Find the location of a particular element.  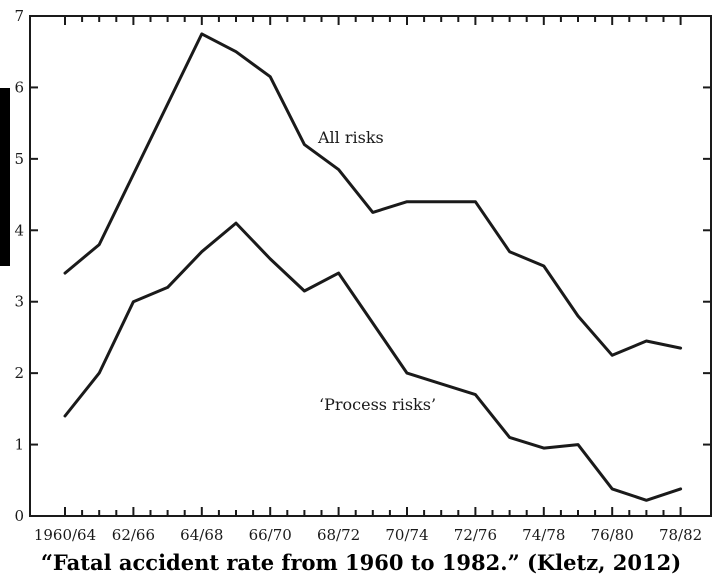

black-margin-bar is located at coordinates (5, 177).